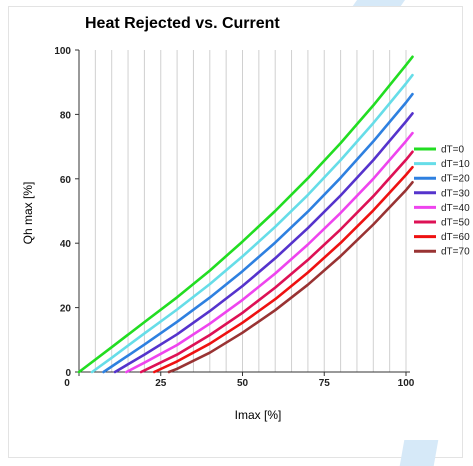 The width and height of the screenshot is (473, 466). What do you see at coordinates (243, 383) in the screenshot?
I see `x-tick-label: 50` at bounding box center [243, 383].